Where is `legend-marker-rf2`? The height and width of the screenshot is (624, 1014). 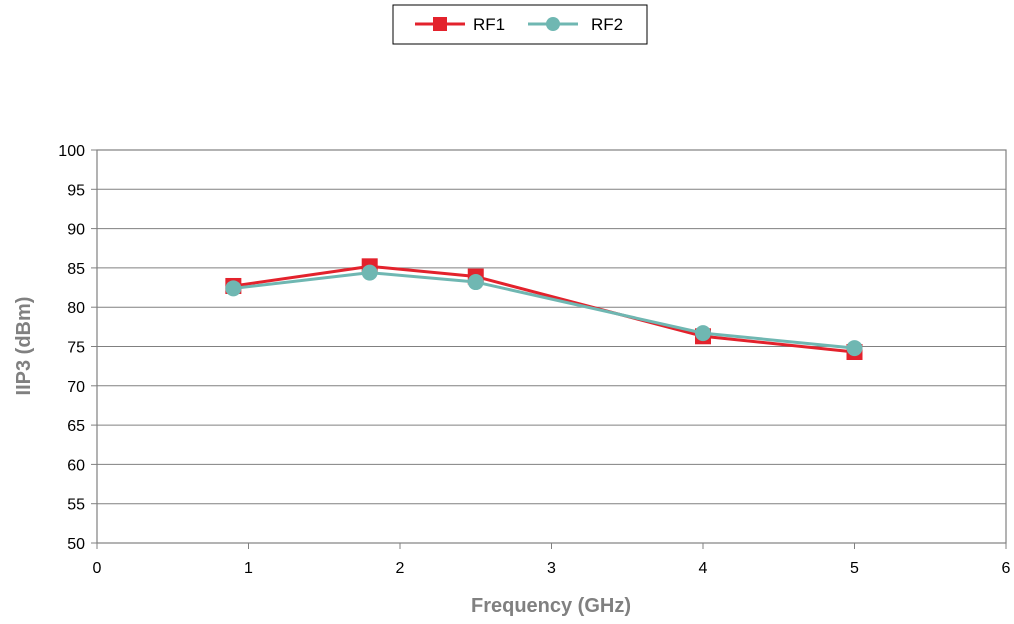 legend-marker-rf2 is located at coordinates (553, 24).